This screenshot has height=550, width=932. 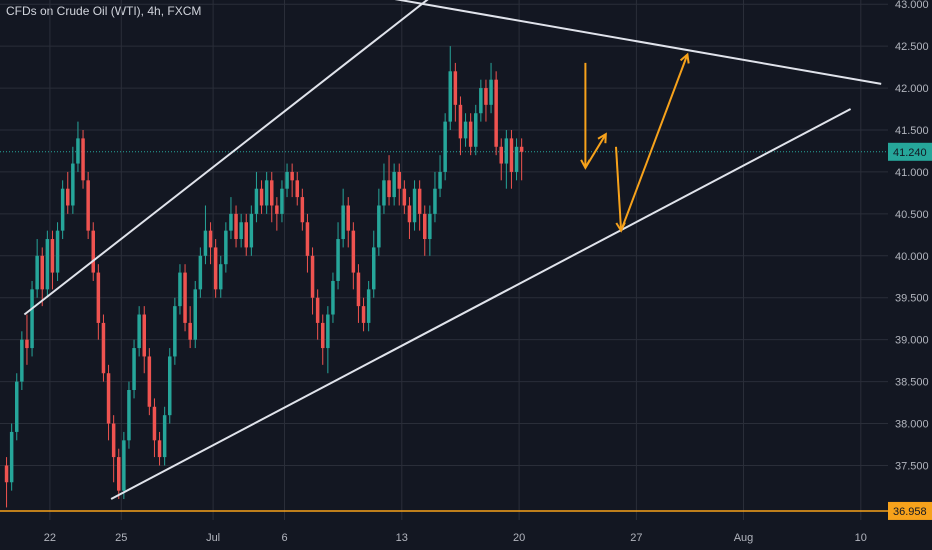 I want to click on price-axis-bg, so click(x=910, y=275).